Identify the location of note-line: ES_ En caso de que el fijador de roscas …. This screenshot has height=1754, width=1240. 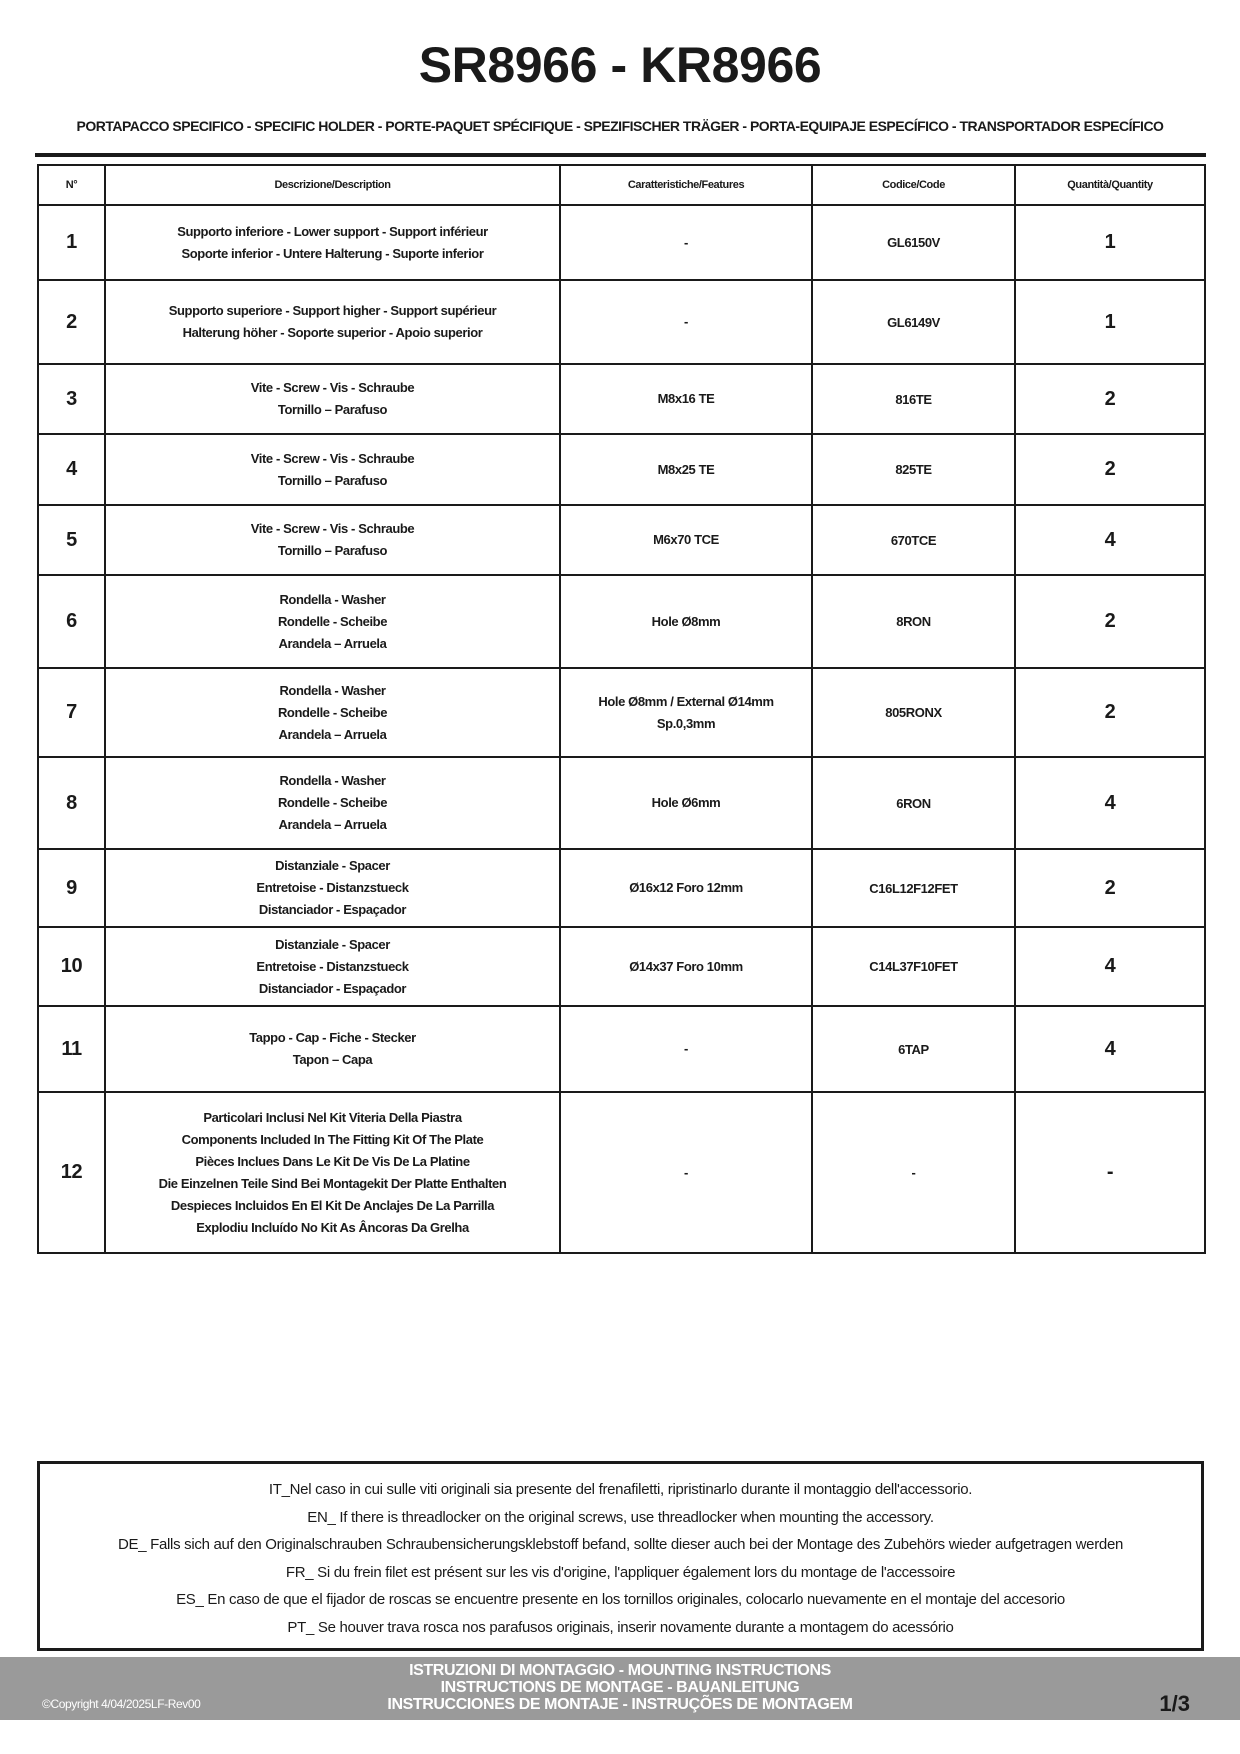
(620, 1600).